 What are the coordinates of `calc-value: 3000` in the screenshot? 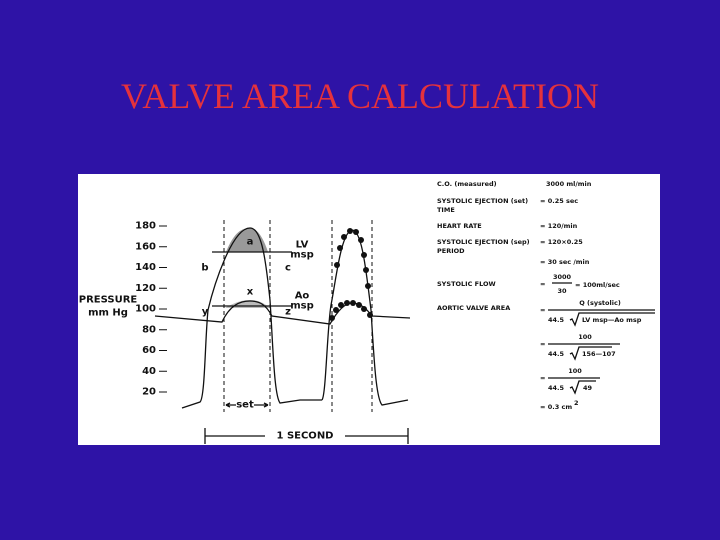 It's located at (562, 277).